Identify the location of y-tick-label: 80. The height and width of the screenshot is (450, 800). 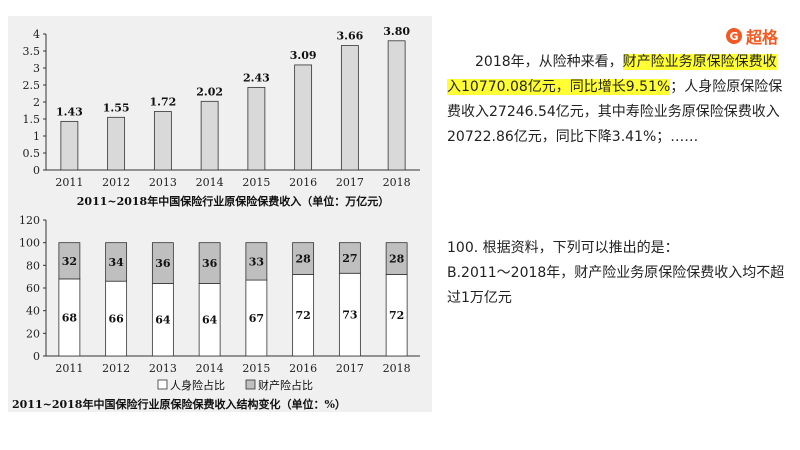
(33, 265).